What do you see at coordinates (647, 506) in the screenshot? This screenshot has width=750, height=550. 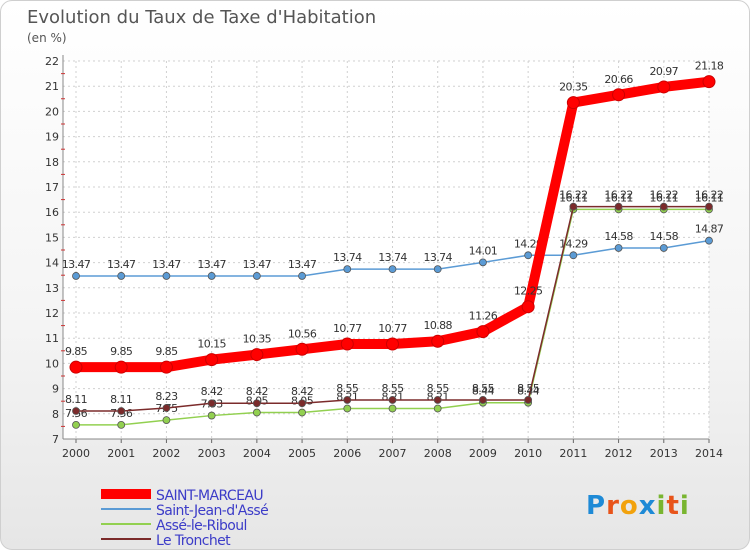 I see `logo-letter: x` at bounding box center [647, 506].